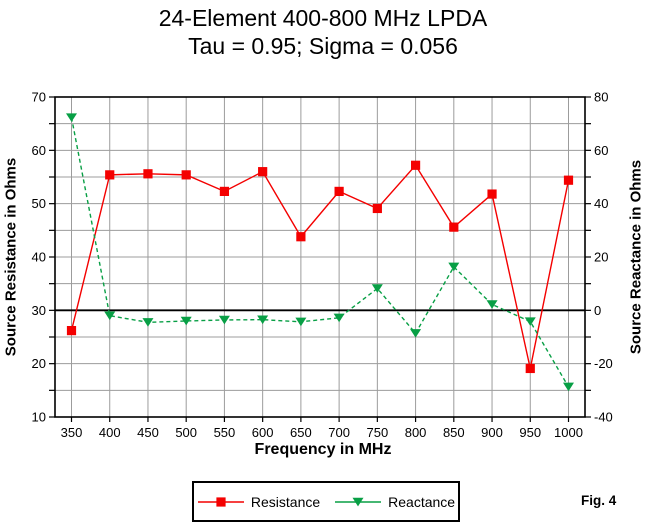  Describe the element at coordinates (323, 449) in the screenshot. I see `x-axis-label: Frequency in MHz` at that location.